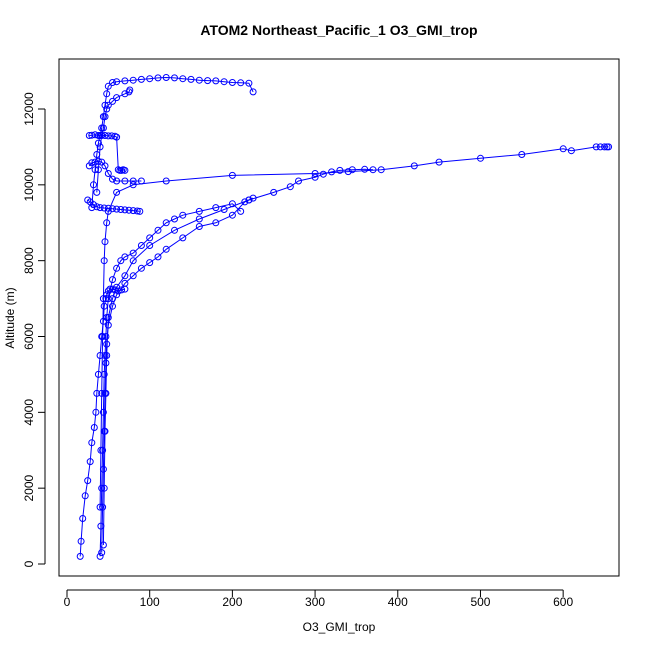  I want to click on y-tick-label: 2000, so click(29, 487).